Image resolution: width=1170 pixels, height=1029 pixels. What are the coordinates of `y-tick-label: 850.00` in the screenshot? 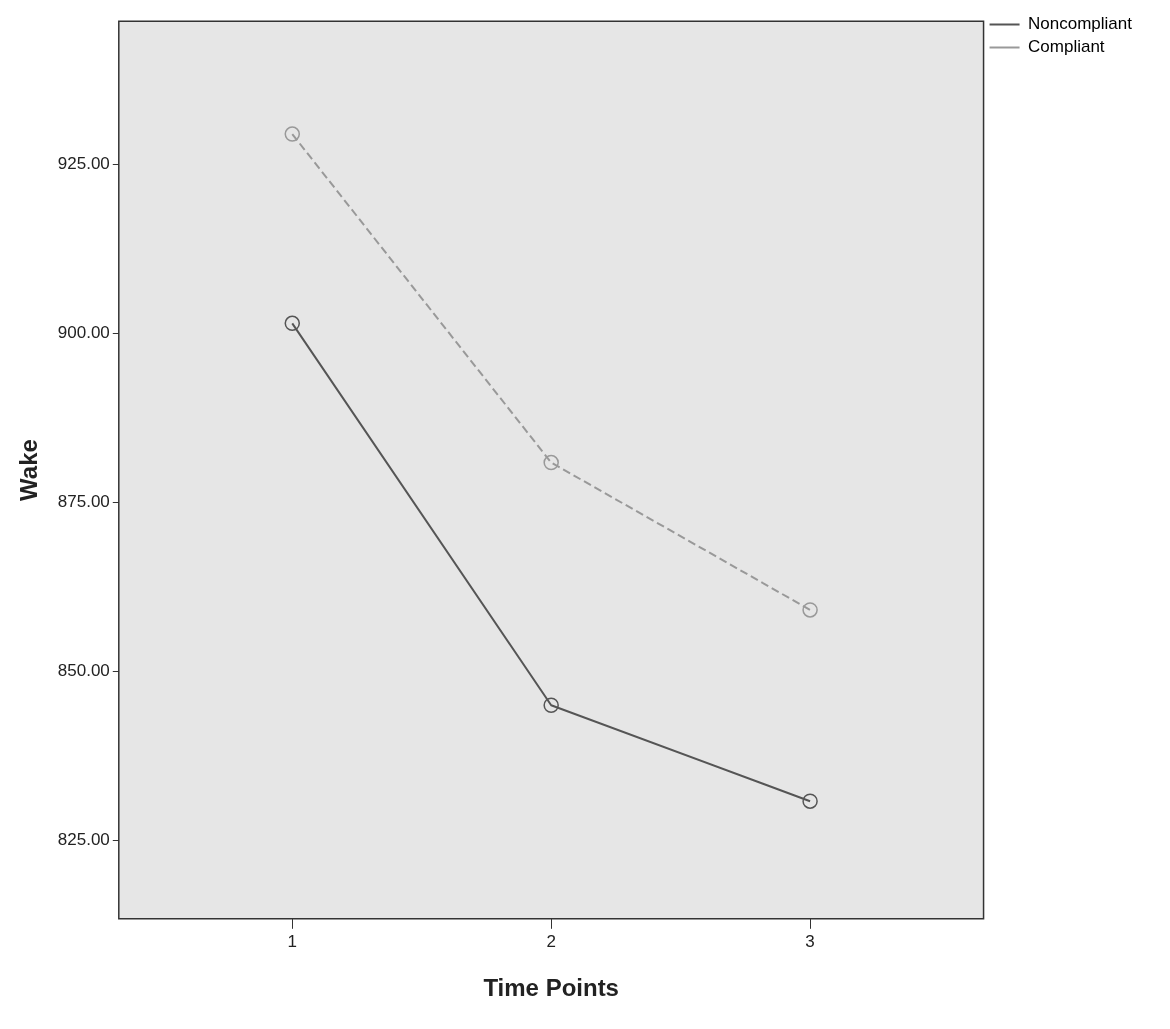 It's located at (83, 671).